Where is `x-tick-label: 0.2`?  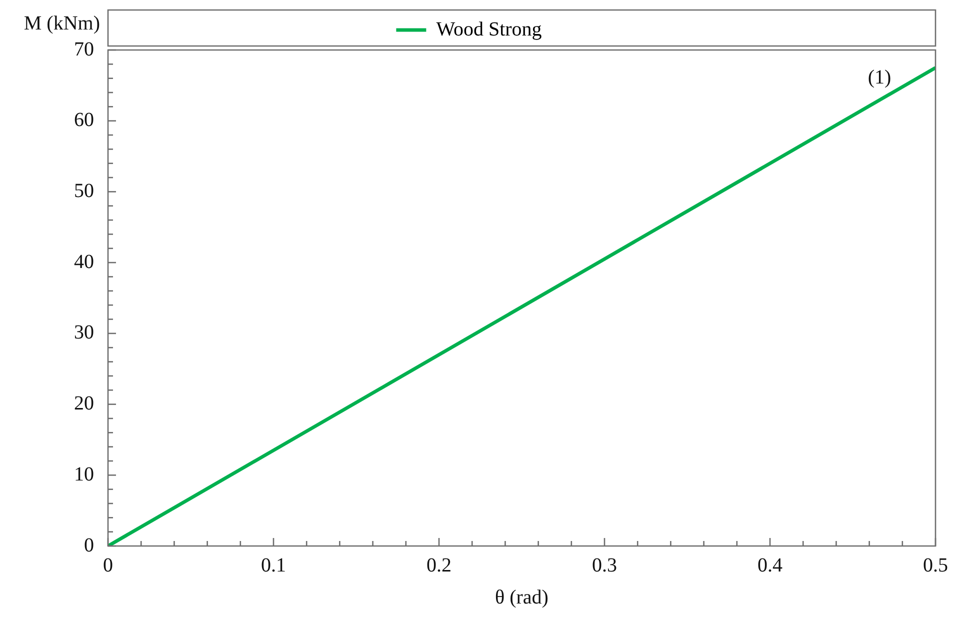 x-tick-label: 0.2 is located at coordinates (439, 565).